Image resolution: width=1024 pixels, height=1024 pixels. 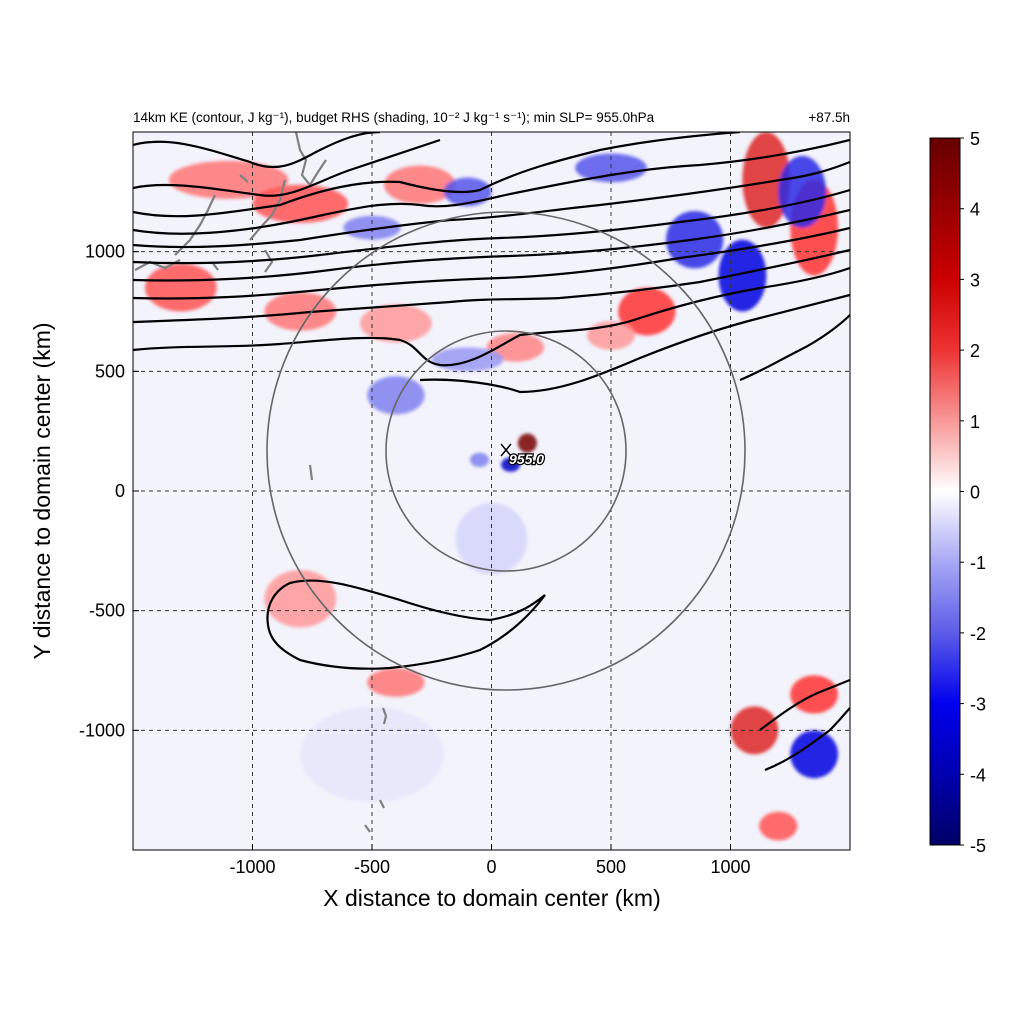 What do you see at coordinates (526, 459) in the screenshot?
I see `min-slp-label: 955.0` at bounding box center [526, 459].